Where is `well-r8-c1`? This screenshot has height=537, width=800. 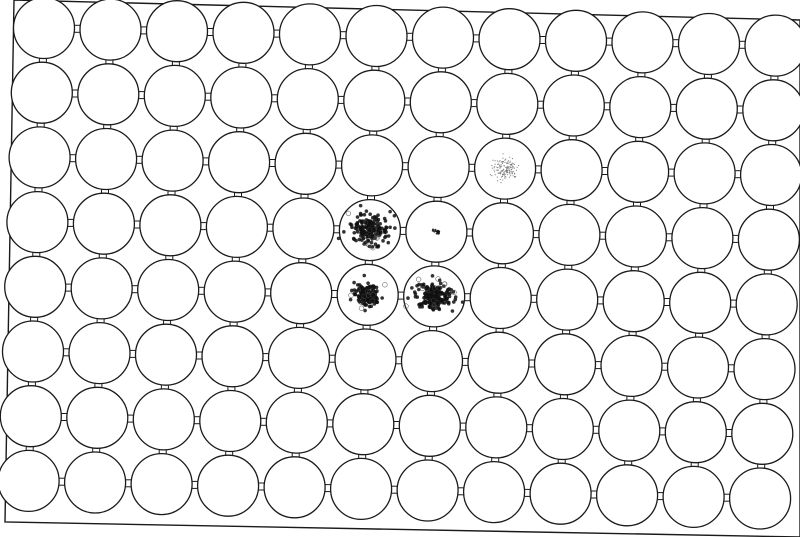 well-r8-c1 is located at coordinates (30, 481).